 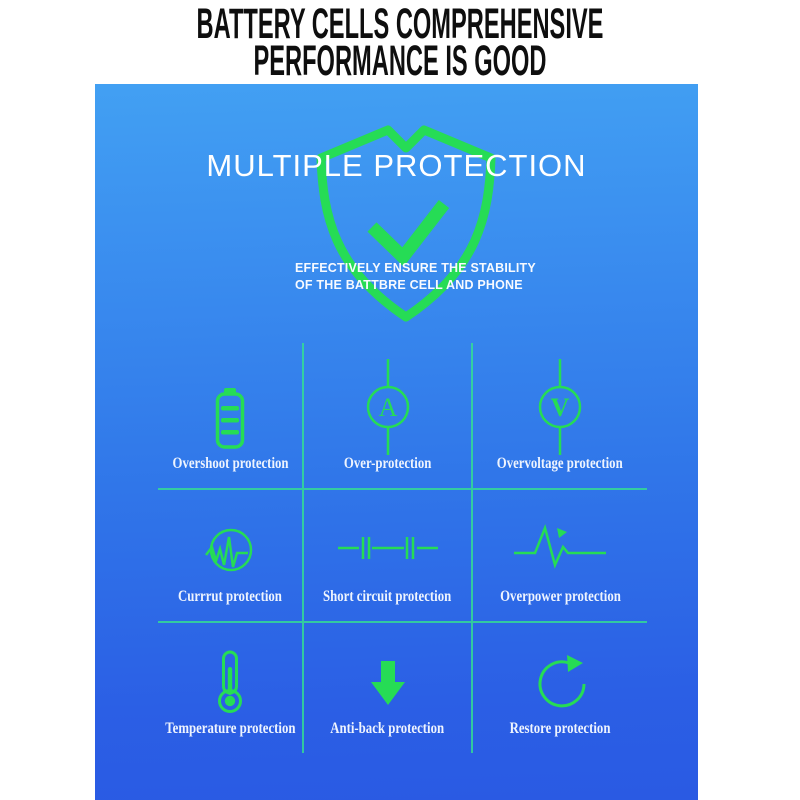 I want to click on feature-label: Currrut protection, so click(x=230, y=596).